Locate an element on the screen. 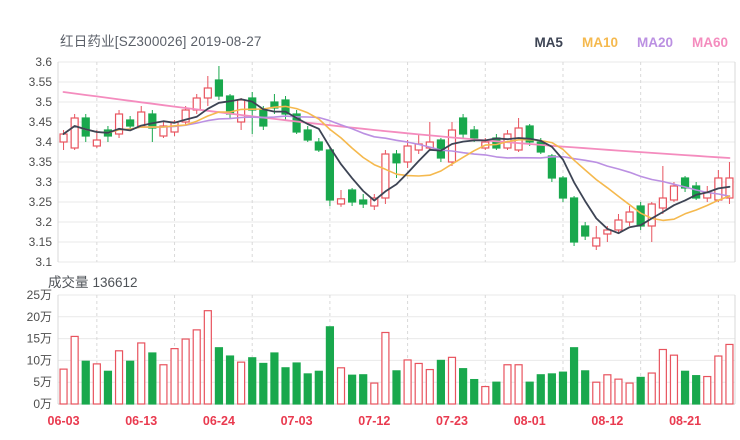 This screenshot has width=740, height=440. legend-item-ma10: MA10 is located at coordinates (599, 42).